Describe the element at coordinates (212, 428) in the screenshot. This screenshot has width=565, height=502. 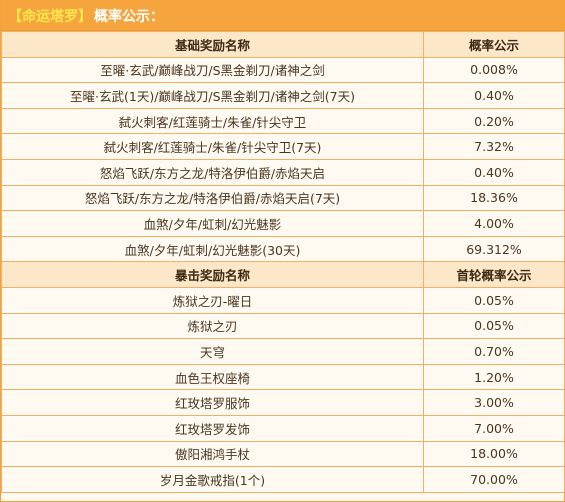
I see `reward-name-cell: 红玫塔罗发饰` at that location.